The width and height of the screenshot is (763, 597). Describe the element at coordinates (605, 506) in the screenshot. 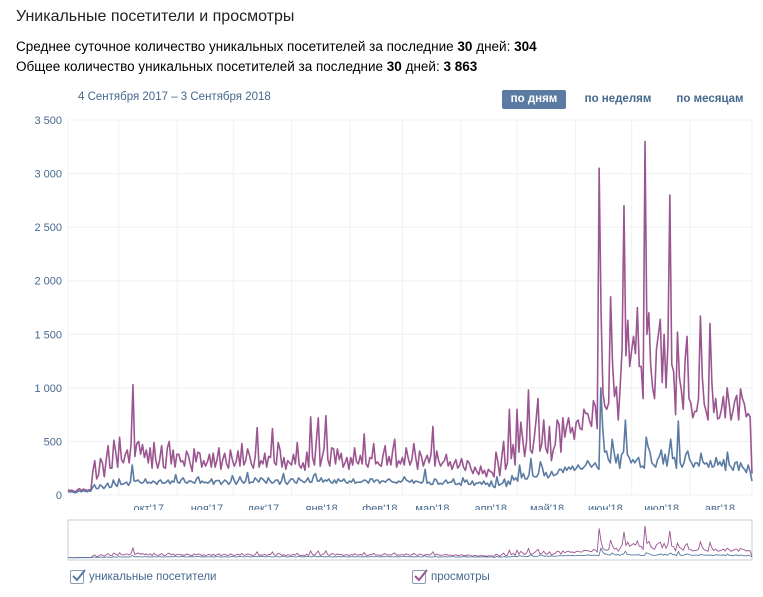

I see `x-tick-label: июн'18` at that location.